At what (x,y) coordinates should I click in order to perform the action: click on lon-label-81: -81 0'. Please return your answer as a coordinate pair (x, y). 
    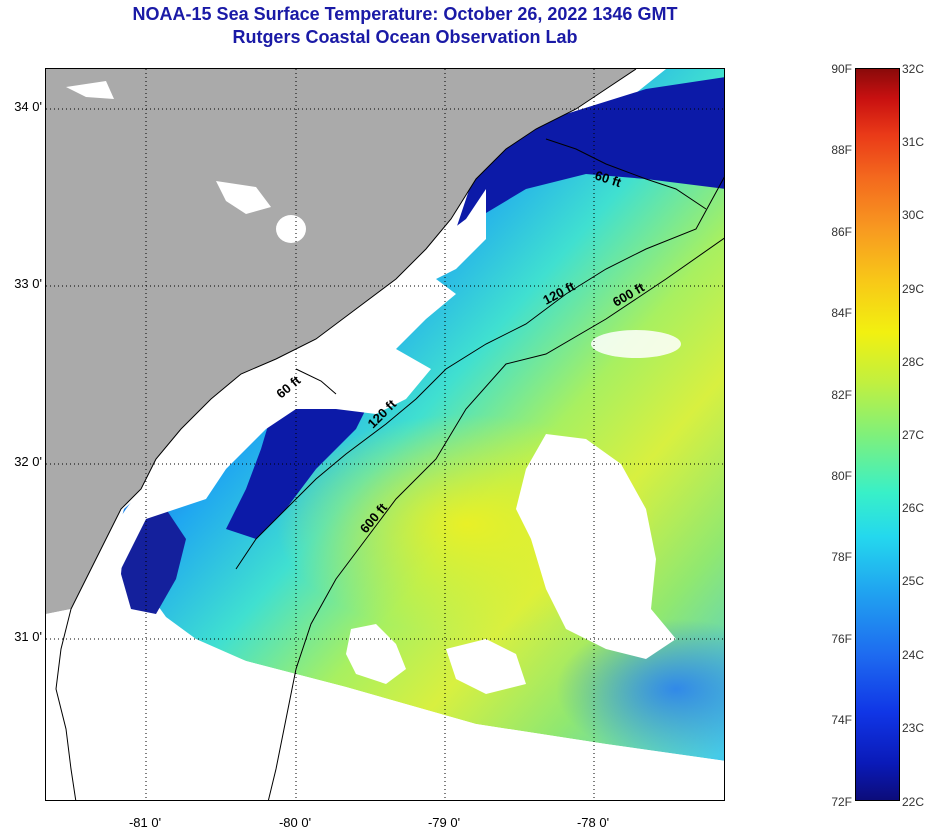
    Looking at the image, I should click on (145, 822).